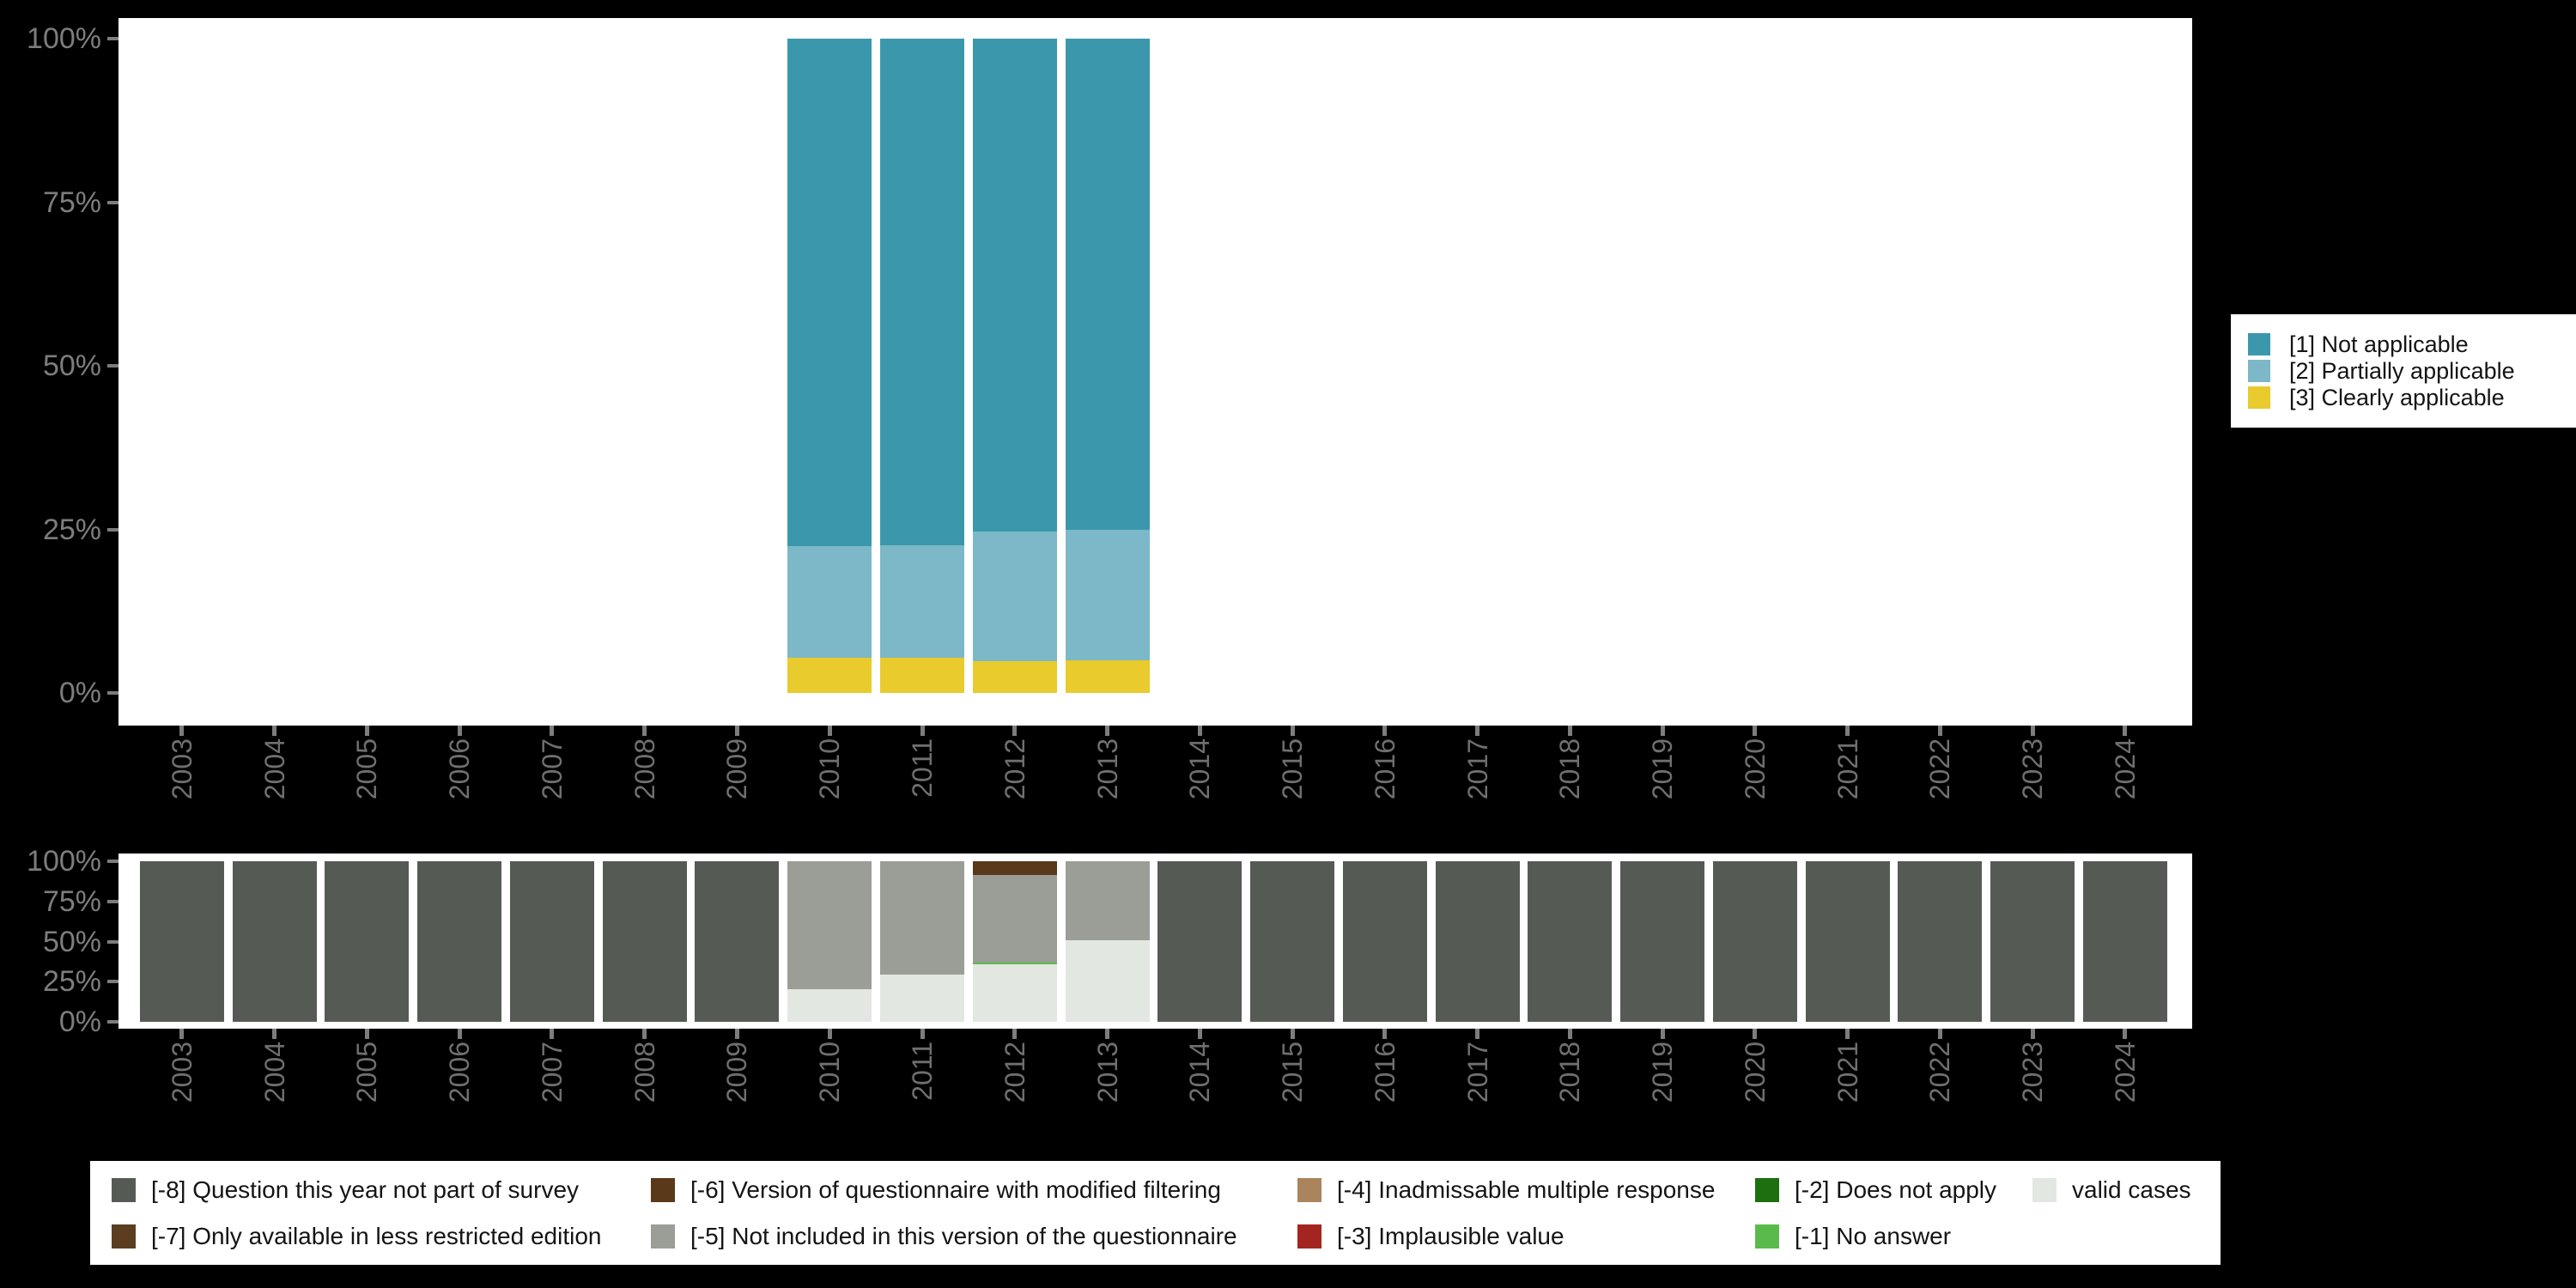 The image size is (2576, 1288). What do you see at coordinates (1154, 1034) in the screenshot?
I see `bottom-chart-x-ticks` at bounding box center [1154, 1034].